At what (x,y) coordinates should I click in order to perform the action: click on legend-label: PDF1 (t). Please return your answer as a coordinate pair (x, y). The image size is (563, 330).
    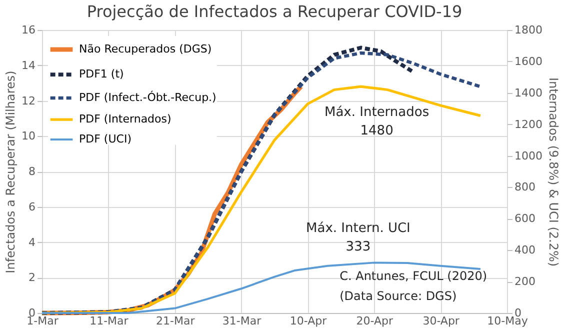
    Looking at the image, I should click on (101, 74).